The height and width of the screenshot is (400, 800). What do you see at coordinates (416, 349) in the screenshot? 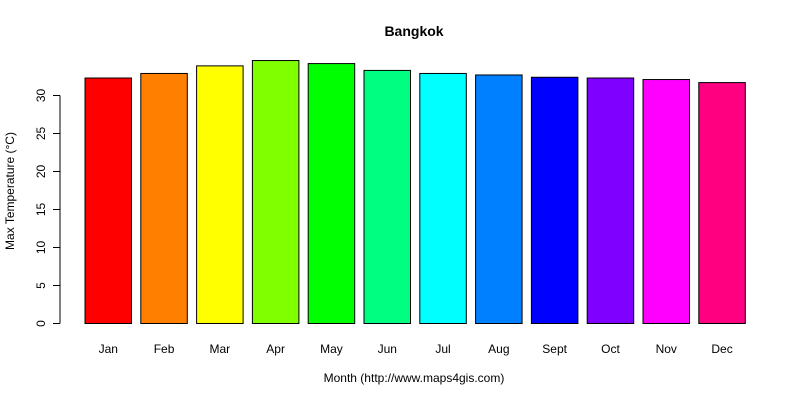
I see `x-tick-labels: Jan Feb Mar Apr May Jun Jul Aug Sept Oct Nov Dec` at bounding box center [416, 349].